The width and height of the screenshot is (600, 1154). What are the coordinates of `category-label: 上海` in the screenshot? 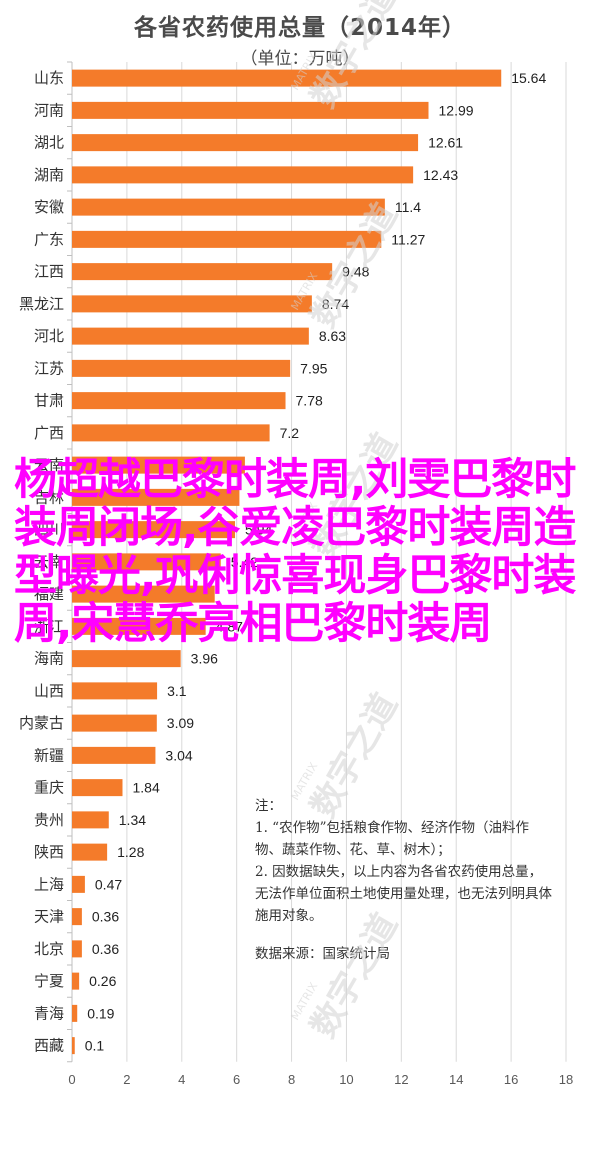 It's located at (49, 884).